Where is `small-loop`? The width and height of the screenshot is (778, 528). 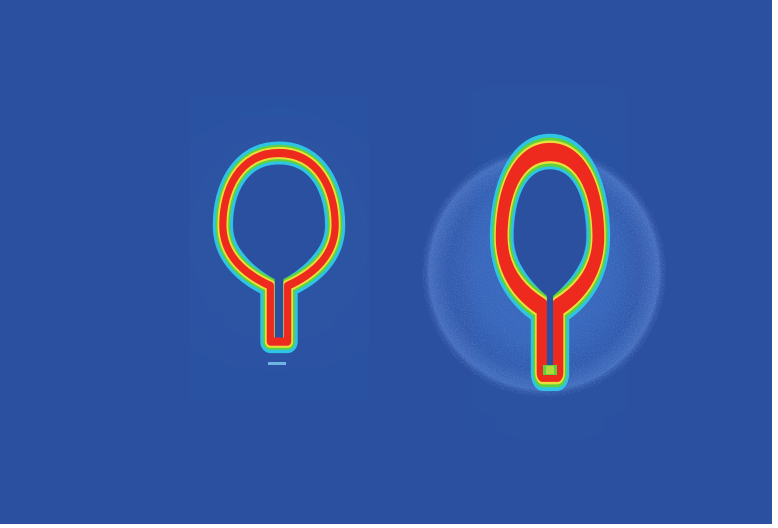
small-loop is located at coordinates (279, 259).